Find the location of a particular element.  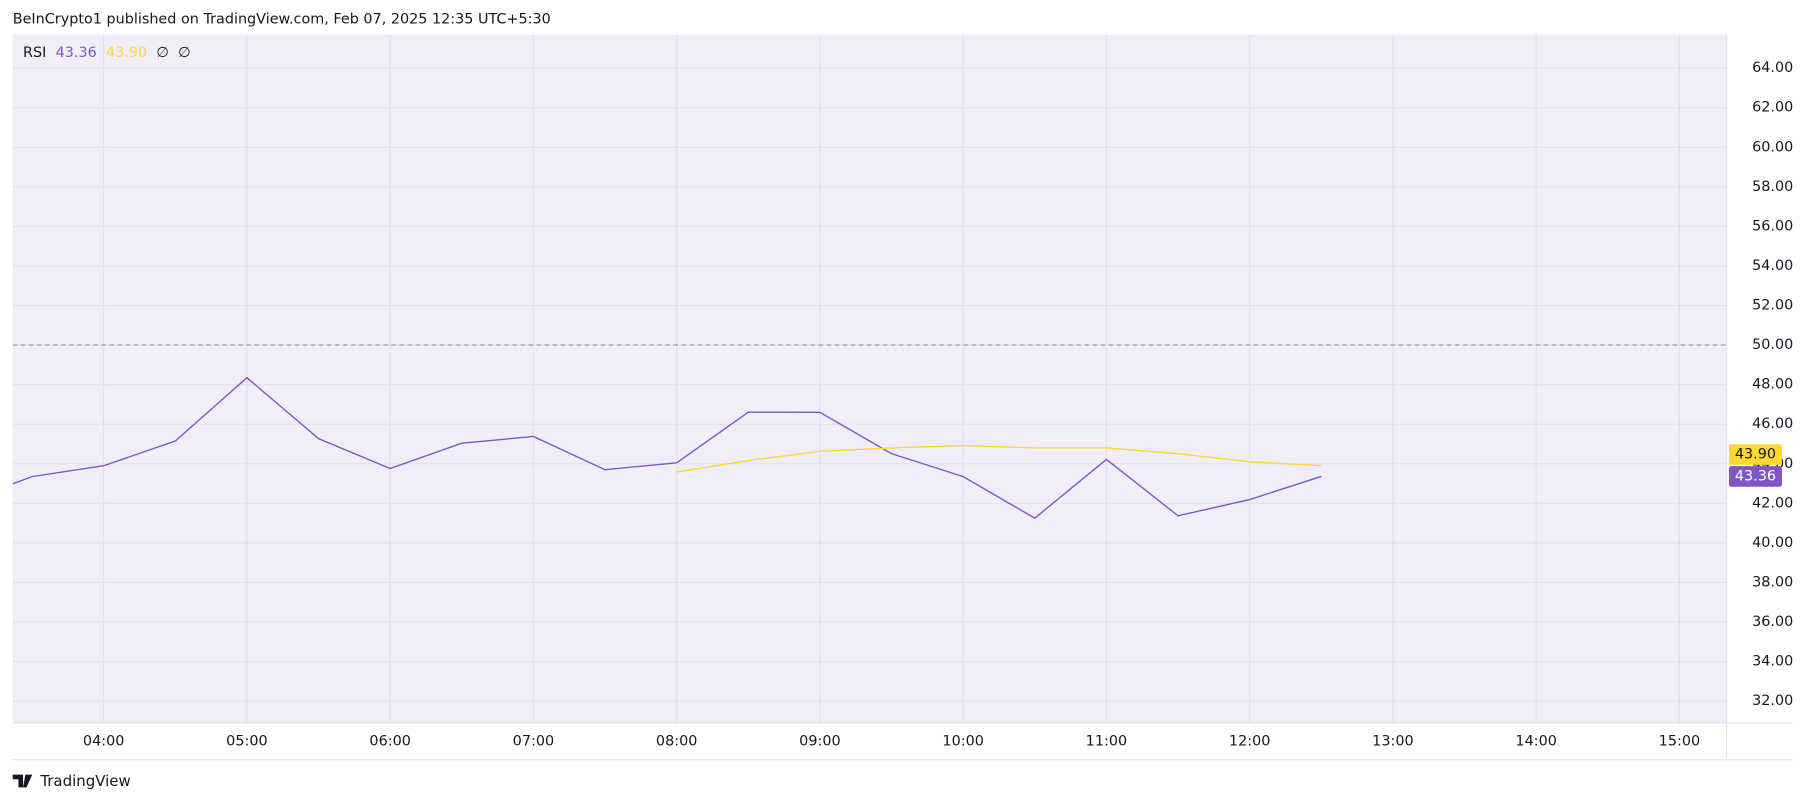

x-tick-label: 10:00 is located at coordinates (962, 741).